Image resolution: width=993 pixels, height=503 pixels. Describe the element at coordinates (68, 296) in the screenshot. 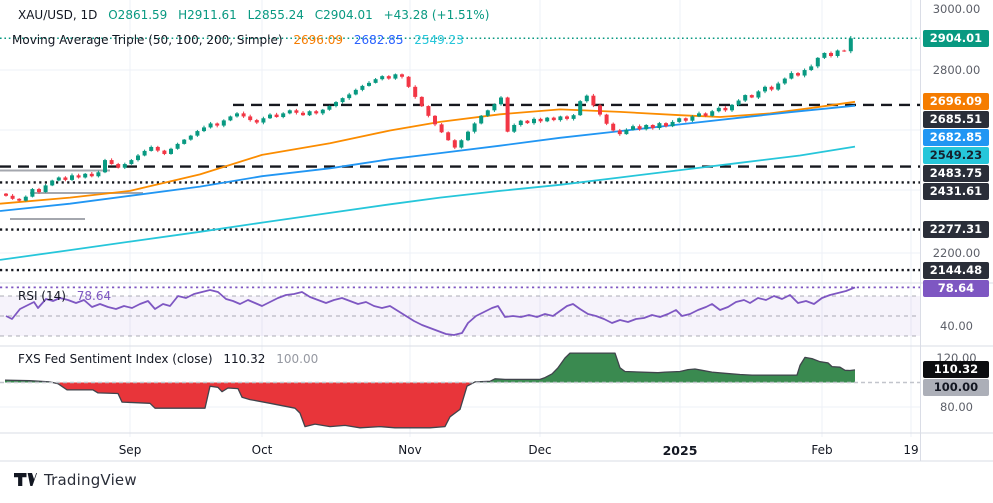

I see `rsi-legend-row: RSI (14) 78.64` at that location.